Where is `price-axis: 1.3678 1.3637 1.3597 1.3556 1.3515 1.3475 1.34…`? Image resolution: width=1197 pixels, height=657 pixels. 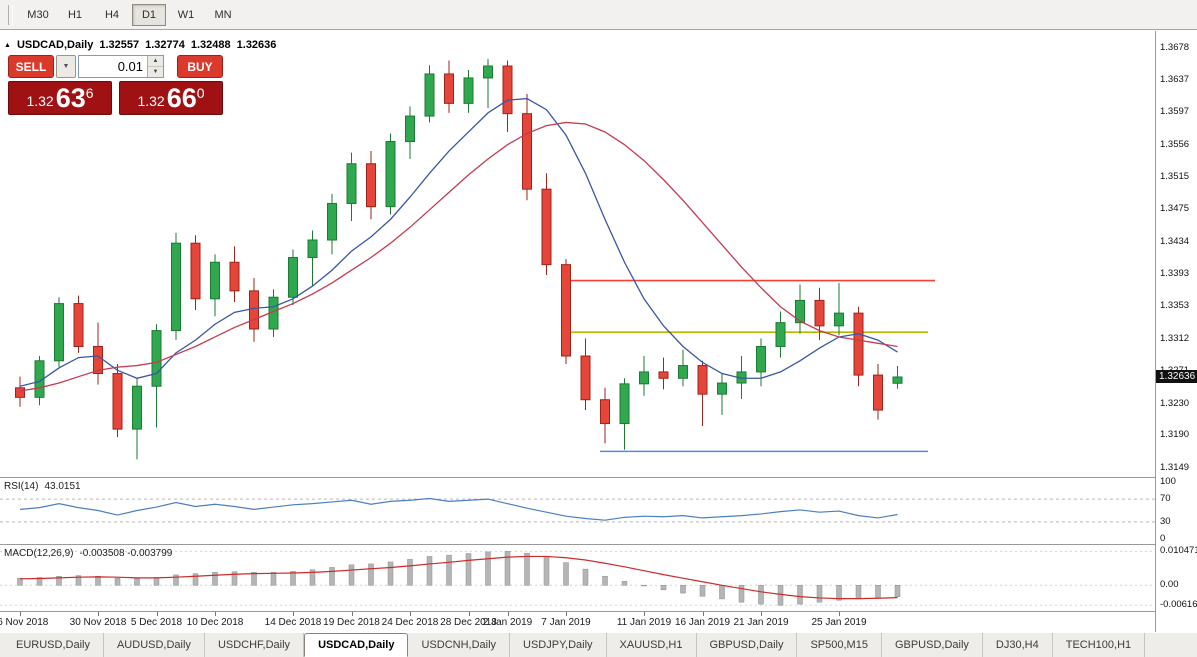
price-axis: 1.3678 1.3637 1.3597 1.3556 1.3515 1.3475 1.34… is located at coordinates (1176, 331).